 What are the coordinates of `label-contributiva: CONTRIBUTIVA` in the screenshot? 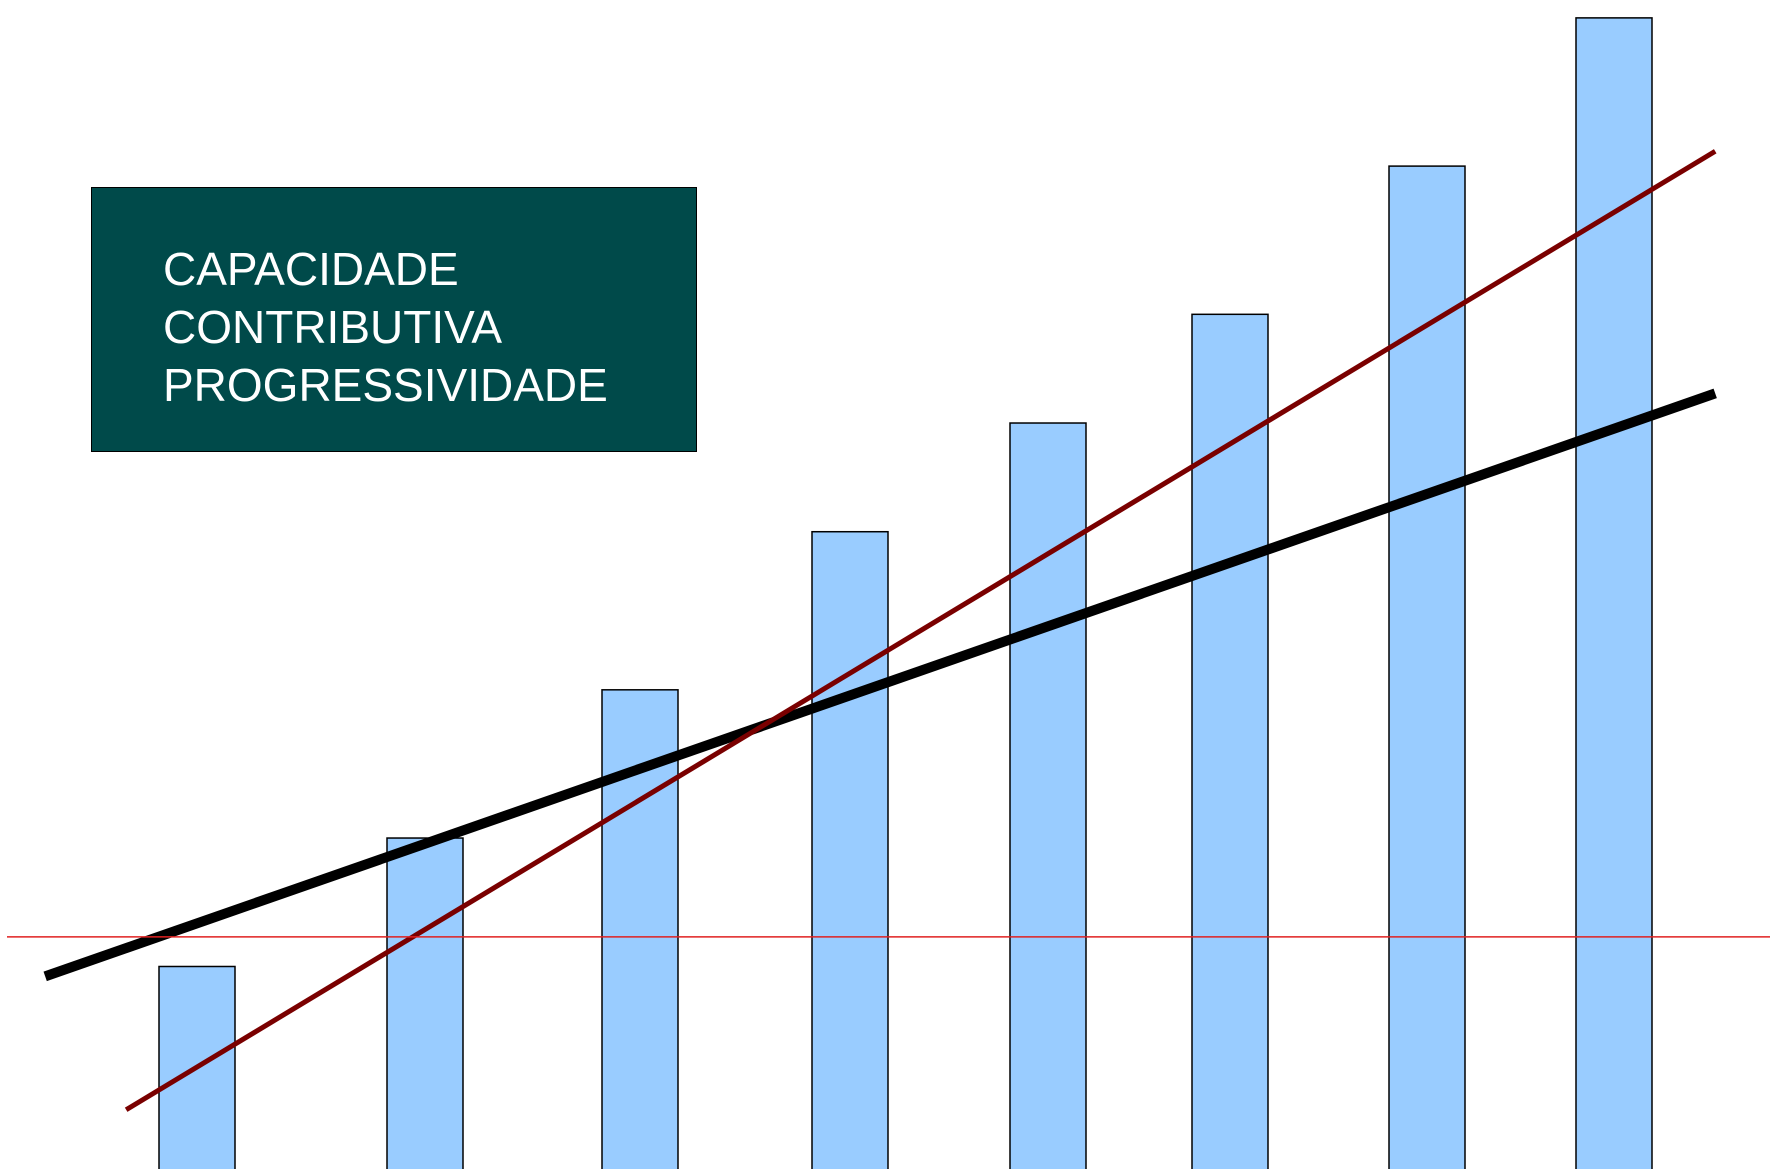 It's located at (333, 327).